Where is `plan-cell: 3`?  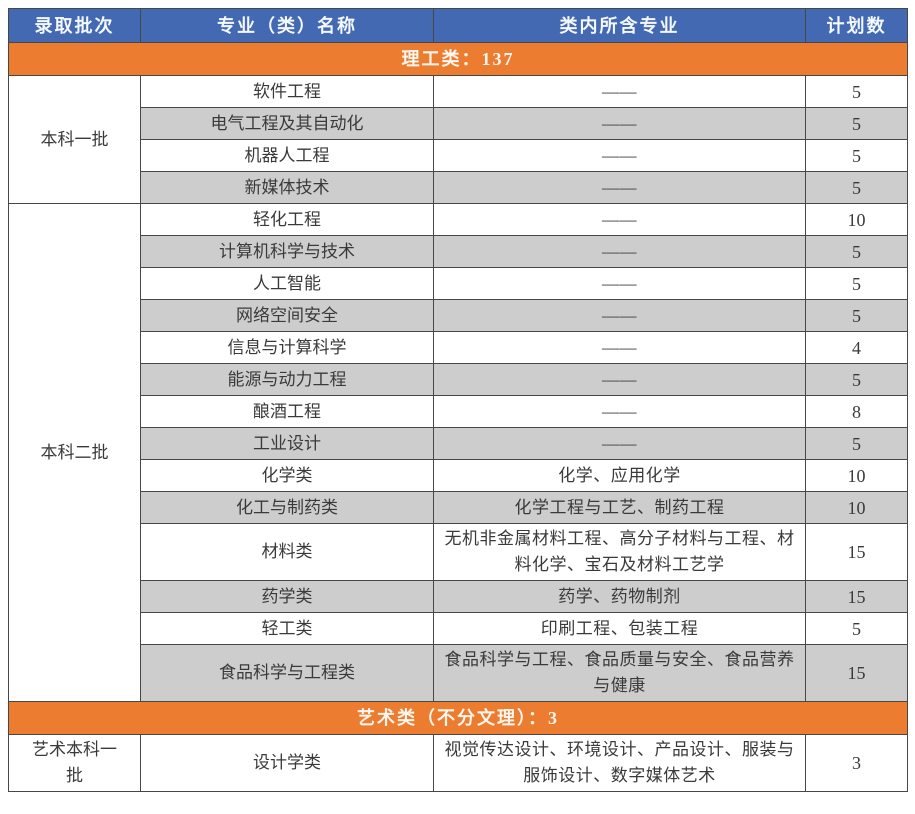
plan-cell: 3 is located at coordinates (856, 763).